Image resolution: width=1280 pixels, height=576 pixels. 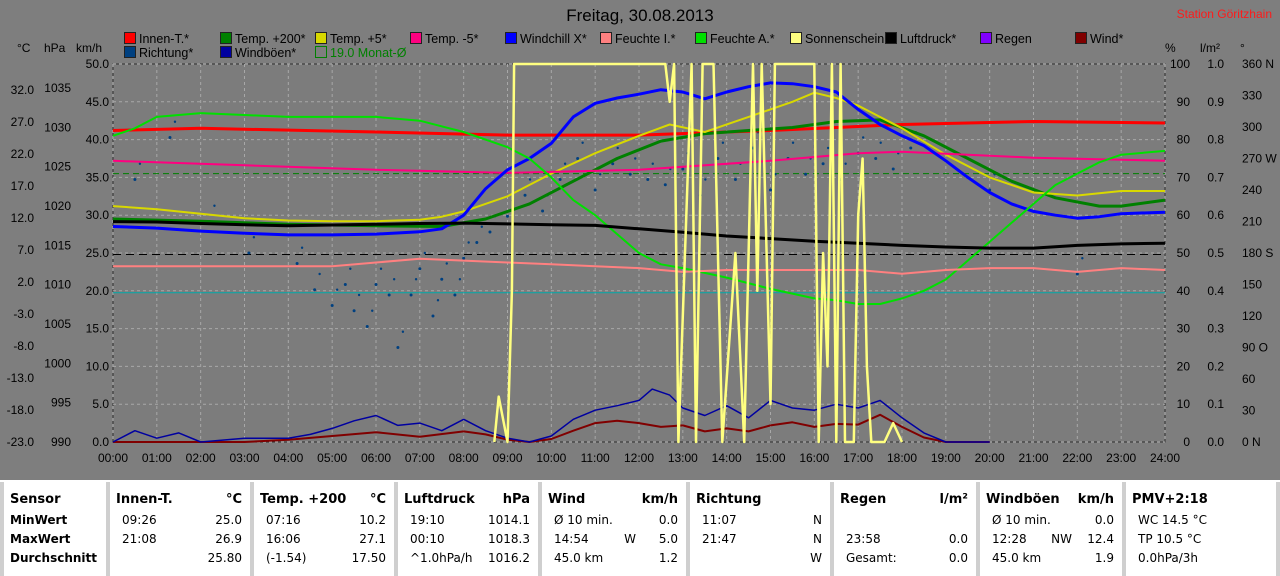 I want to click on y-percent-tick: 100, so click(x=1180, y=64).